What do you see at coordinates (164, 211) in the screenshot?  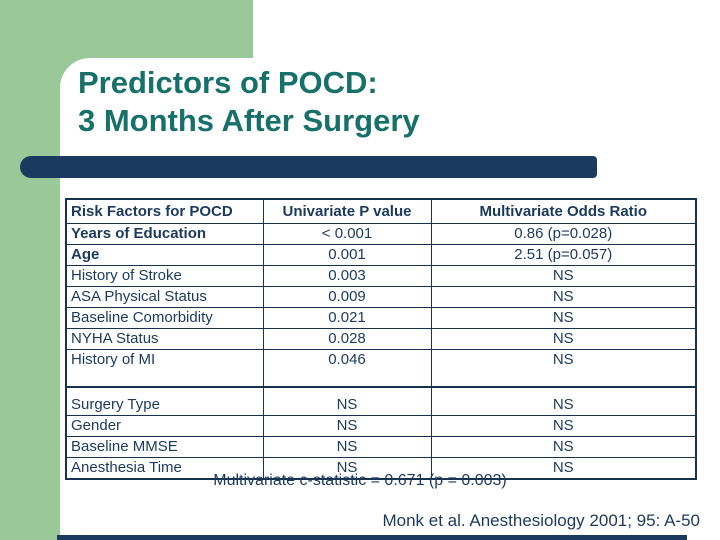 I see `header-risk-factors: Risk Factors for POCD` at bounding box center [164, 211].